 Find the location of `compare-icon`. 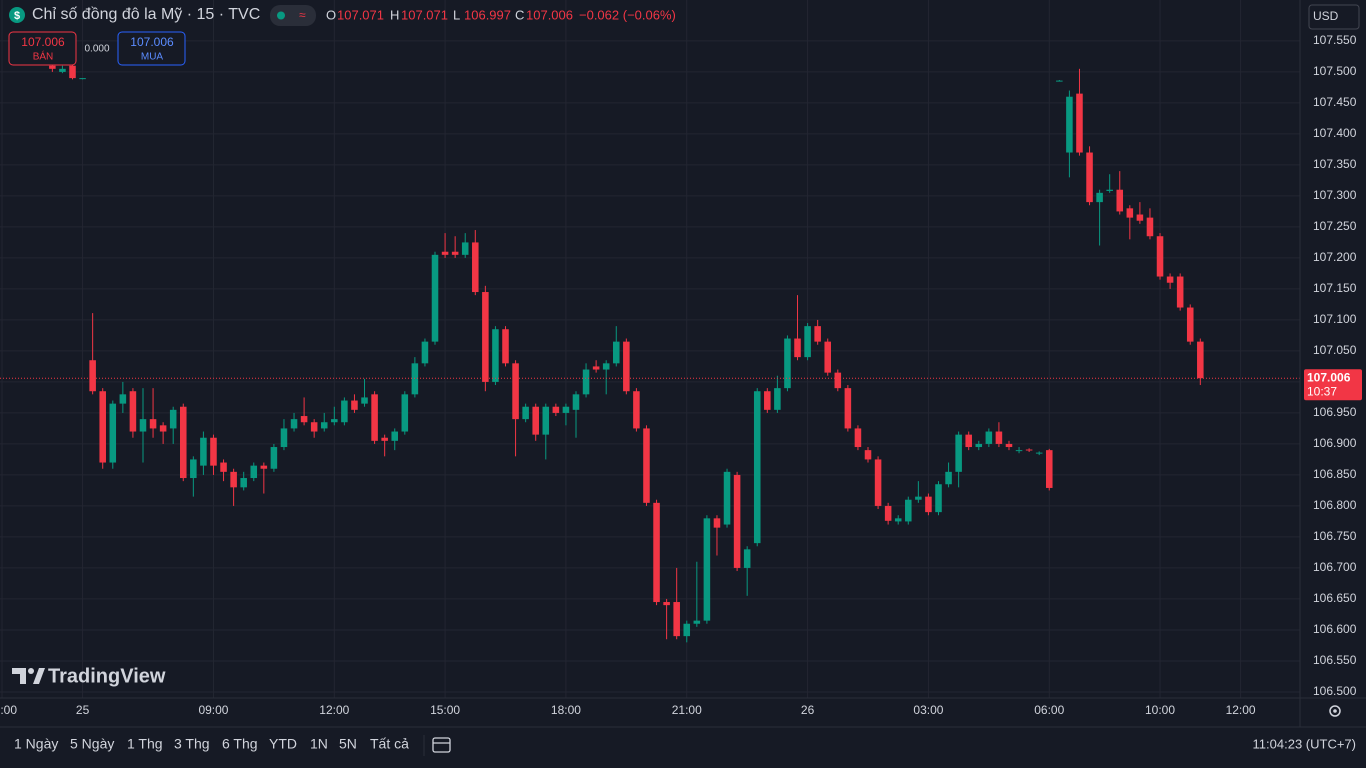

compare-icon is located at coordinates (441, 745).